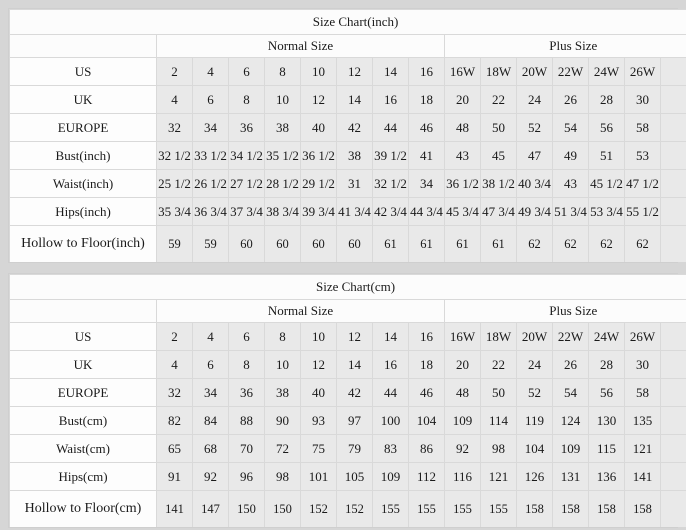 This screenshot has width=686, height=530. What do you see at coordinates (347, 46) in the screenshot?
I see `group-header-row: Normal Size Plus Size` at bounding box center [347, 46].